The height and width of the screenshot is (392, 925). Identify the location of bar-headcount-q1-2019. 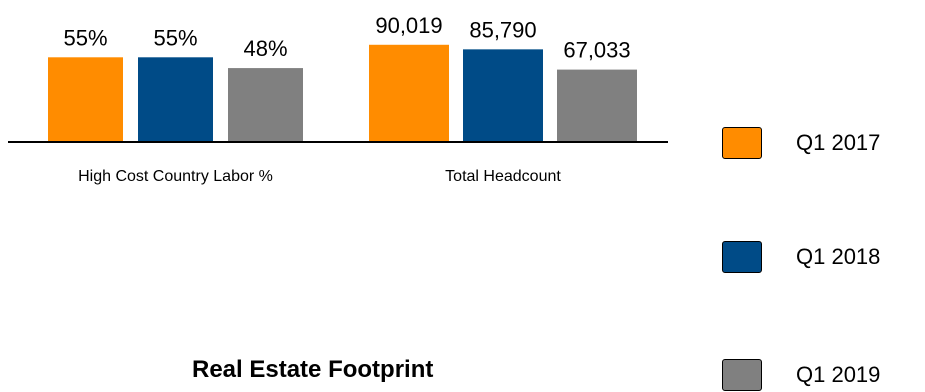
(597, 105).